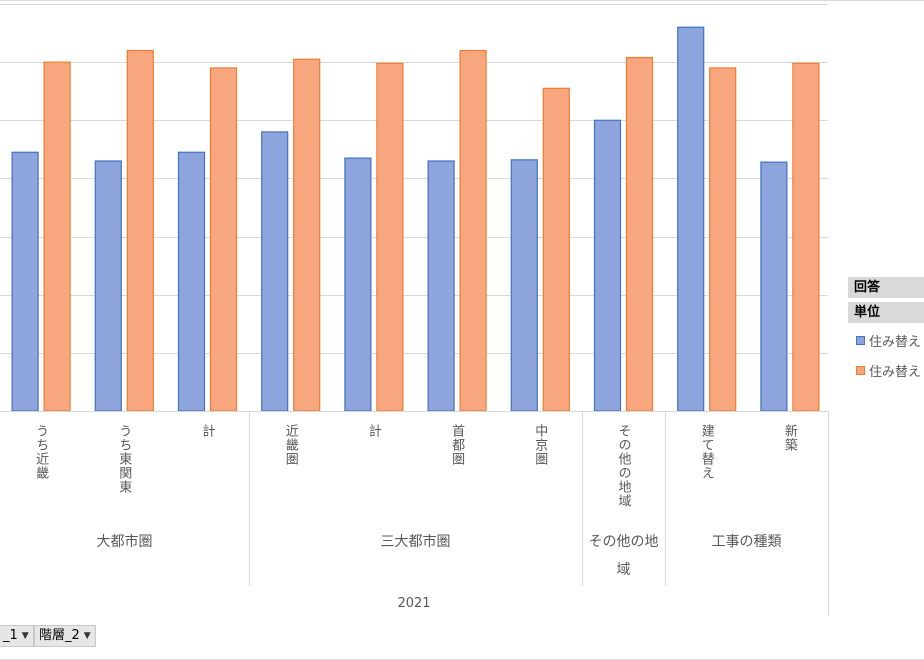 This screenshot has height=660, width=924. I want to click on group-label: 大都市圏, so click(124, 542).